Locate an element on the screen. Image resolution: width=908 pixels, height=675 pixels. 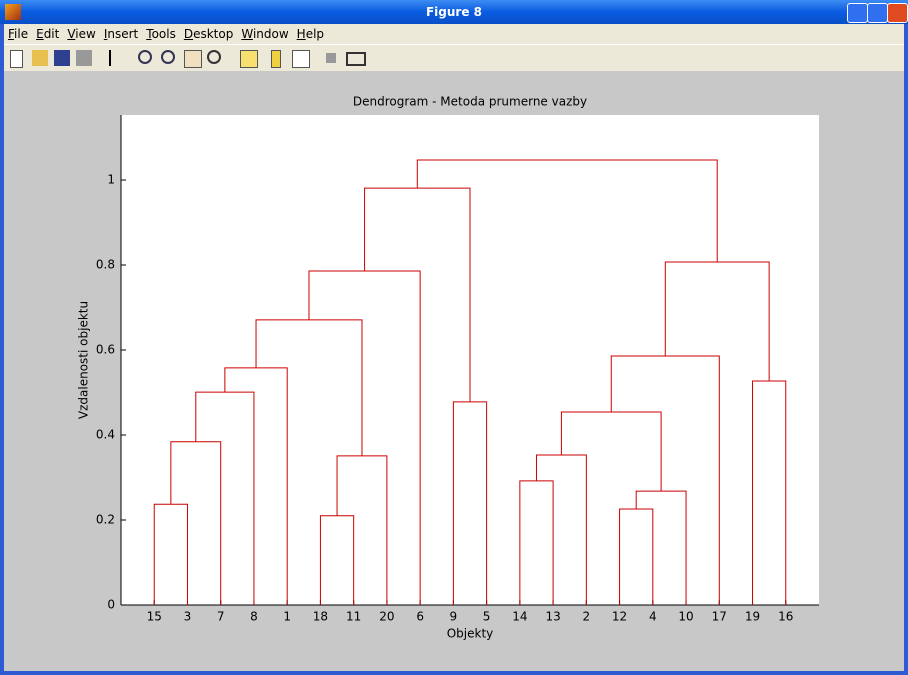
open-button is located at coordinates (40, 58).